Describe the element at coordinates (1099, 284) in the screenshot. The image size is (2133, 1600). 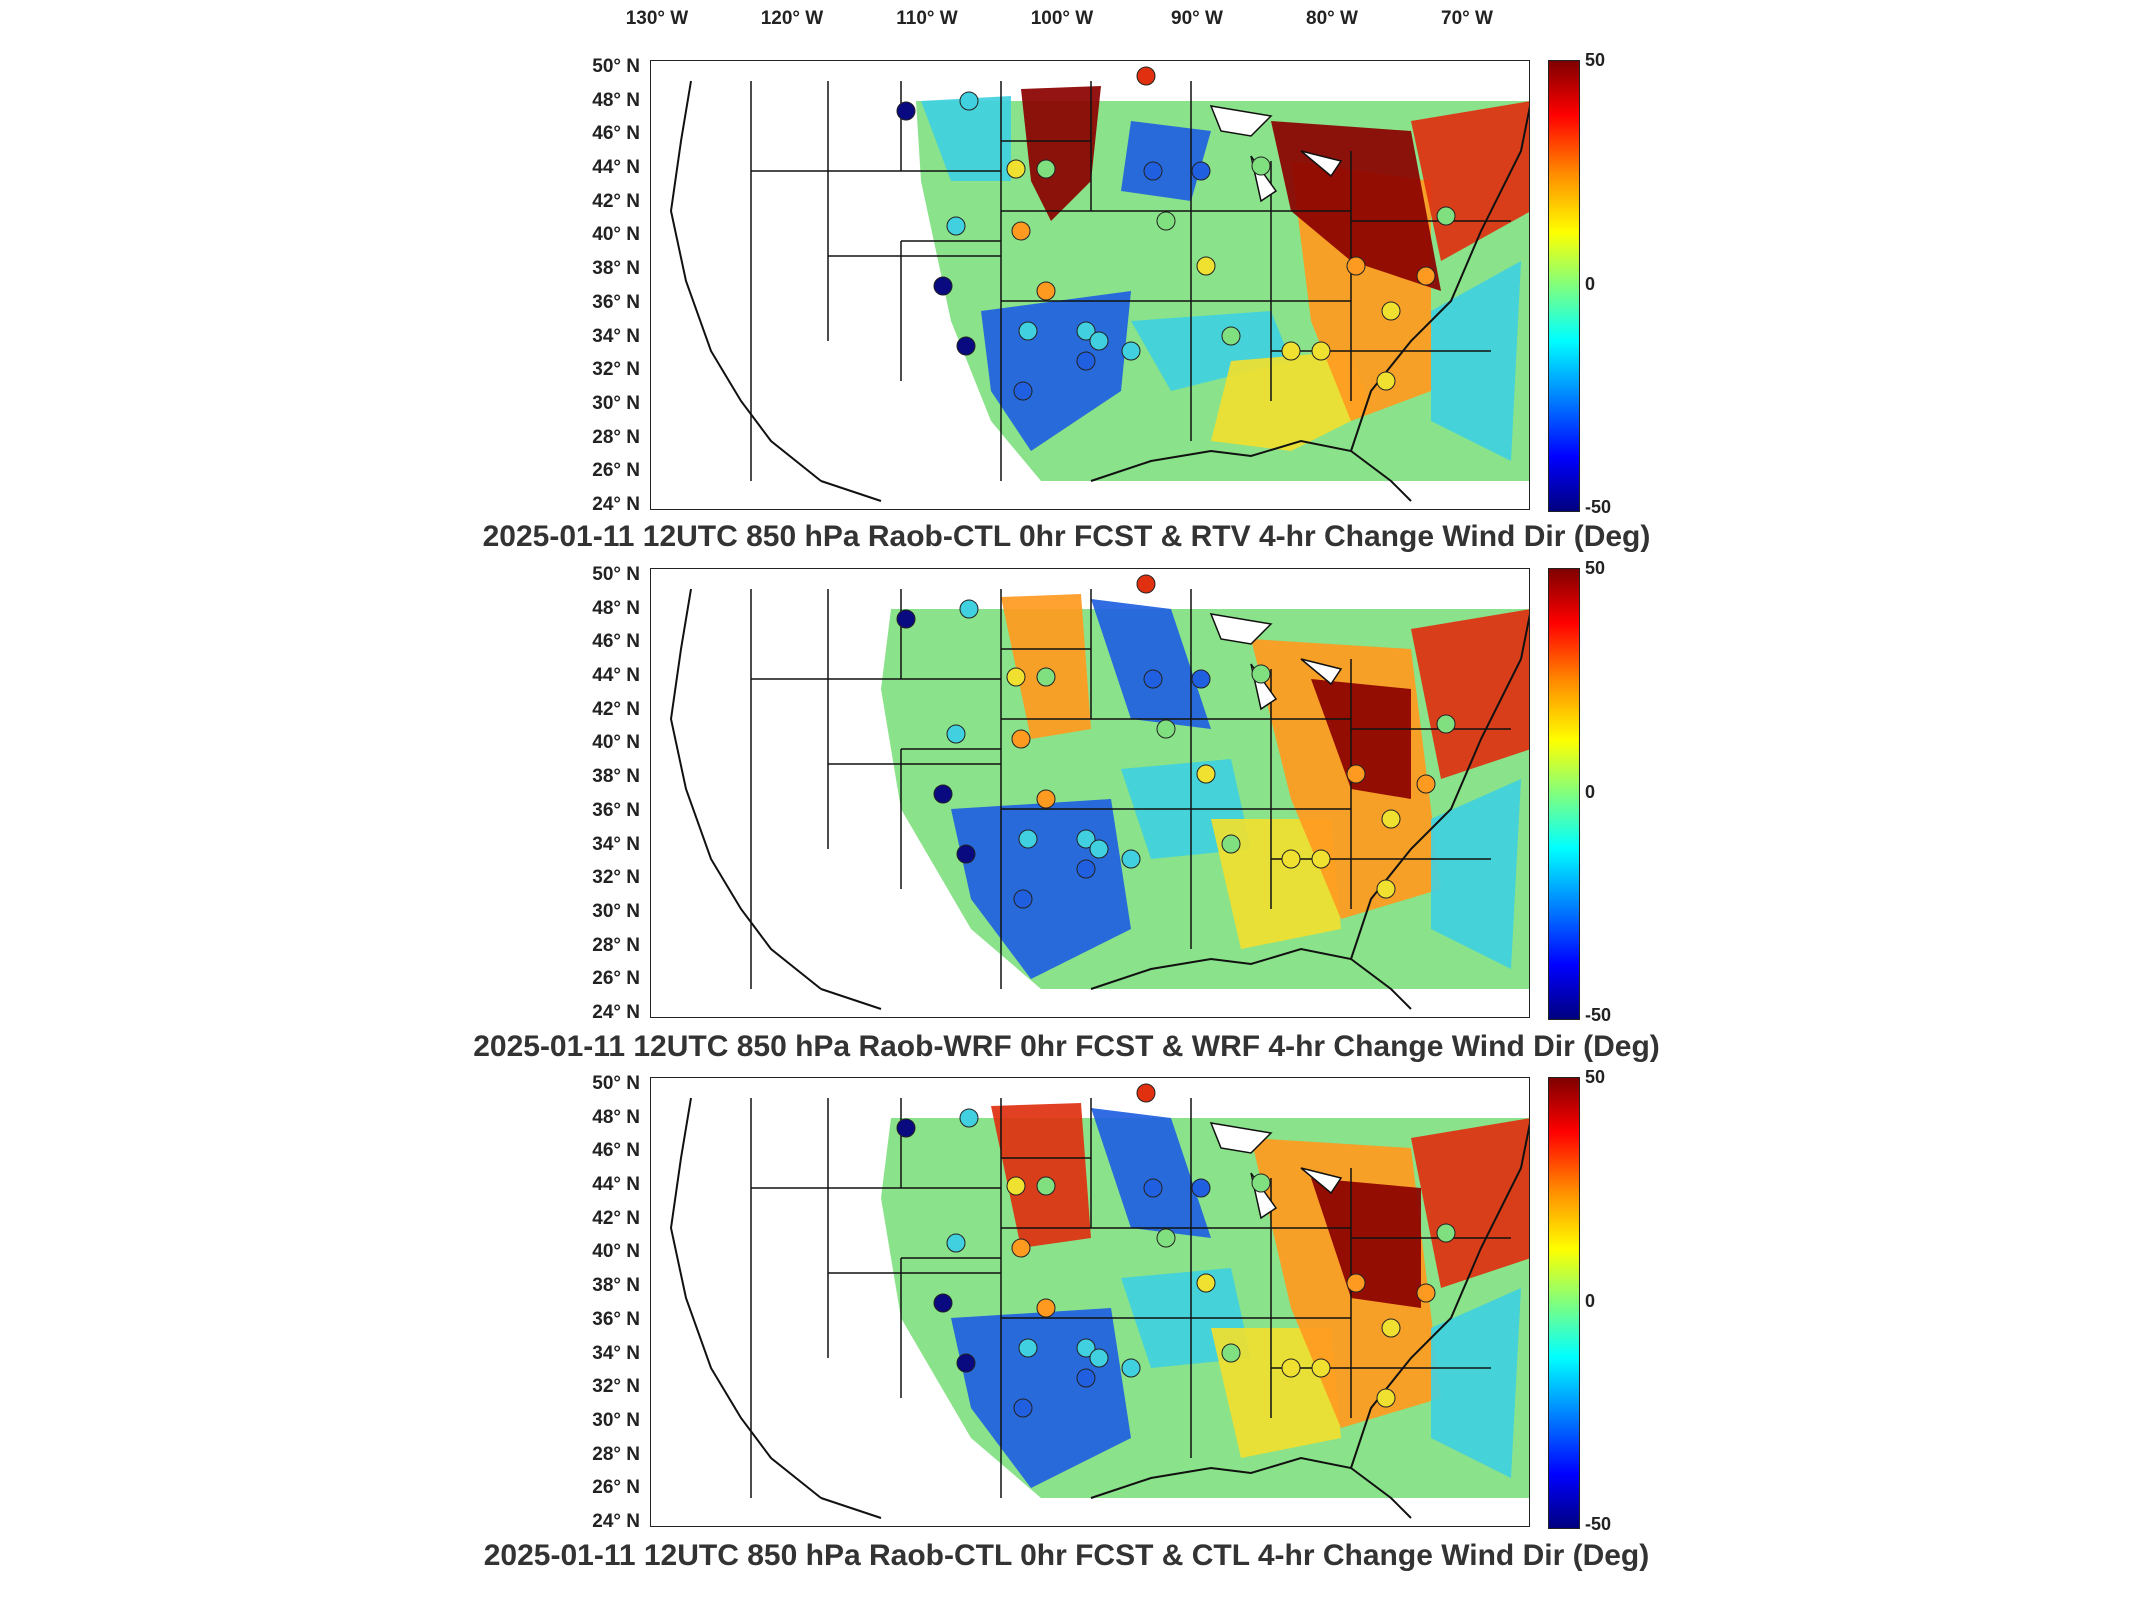
I see `map-svg` at that location.